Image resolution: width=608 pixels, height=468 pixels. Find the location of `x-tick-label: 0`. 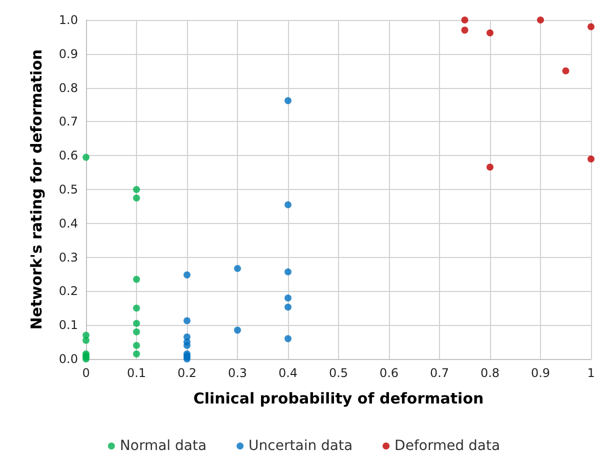

x-tick-label: 0 is located at coordinates (86, 373).